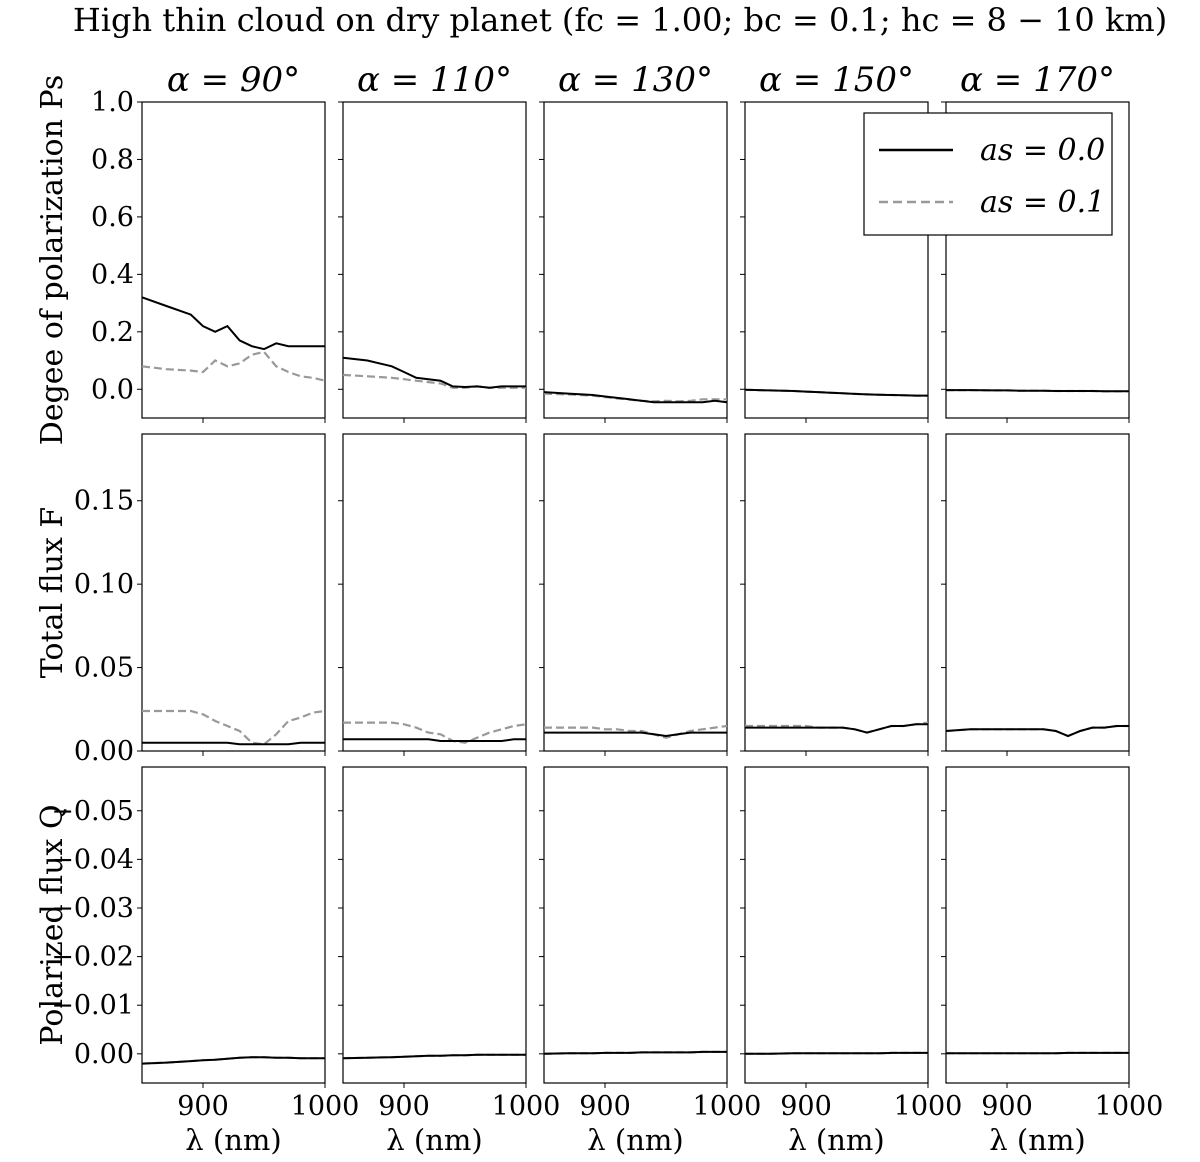  What do you see at coordinates (52, 260) in the screenshot?
I see `row-axis-label: Degee of polarization Ps` at bounding box center [52, 260].